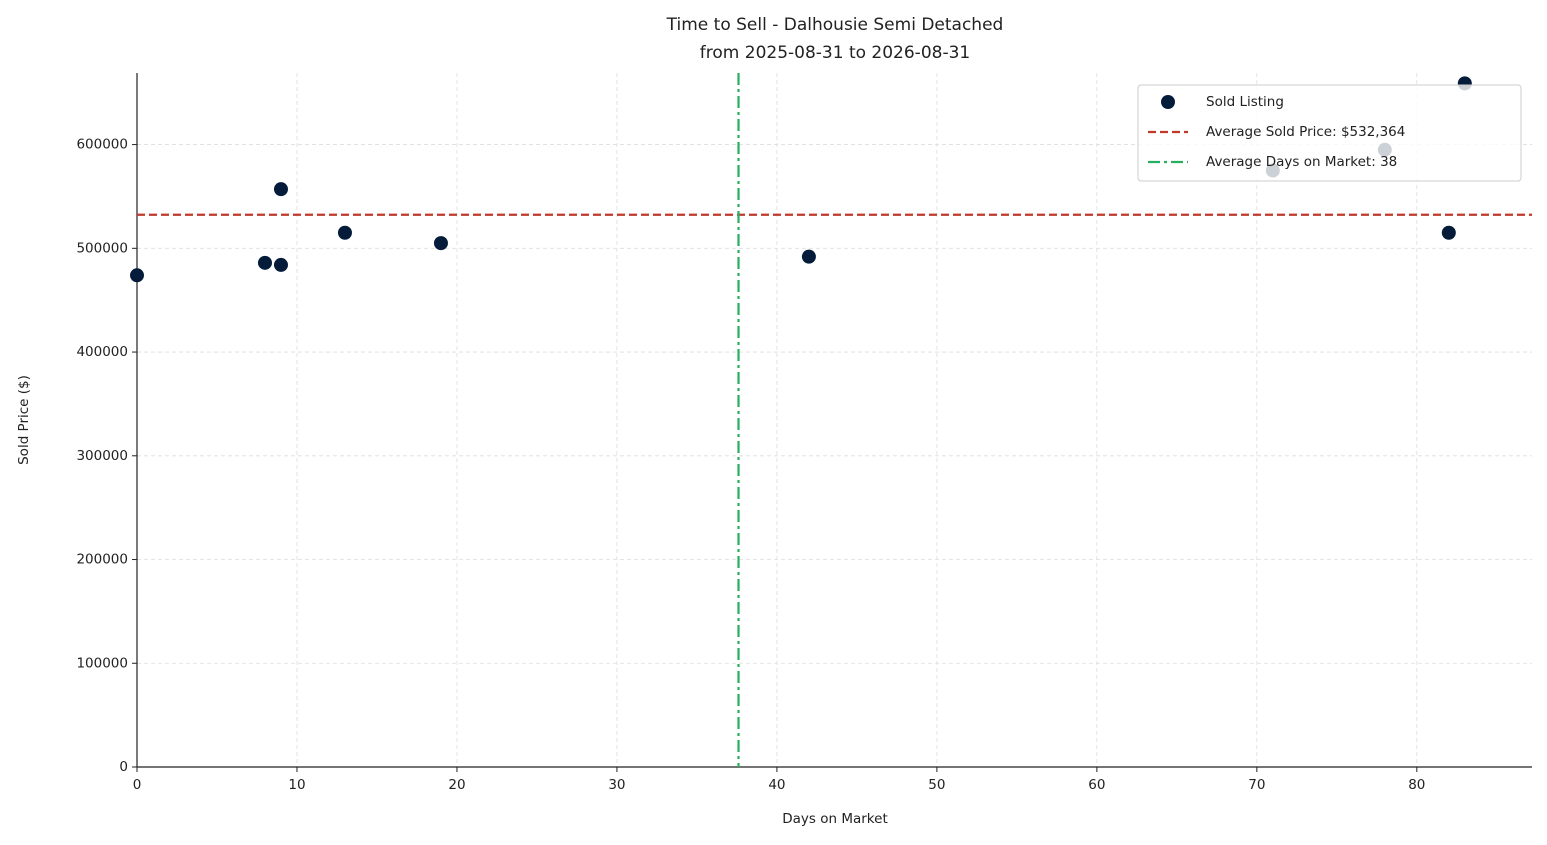 The height and width of the screenshot is (845, 1547). Describe the element at coordinates (456, 785) in the screenshot. I see `x-tick-label: 20` at that location.